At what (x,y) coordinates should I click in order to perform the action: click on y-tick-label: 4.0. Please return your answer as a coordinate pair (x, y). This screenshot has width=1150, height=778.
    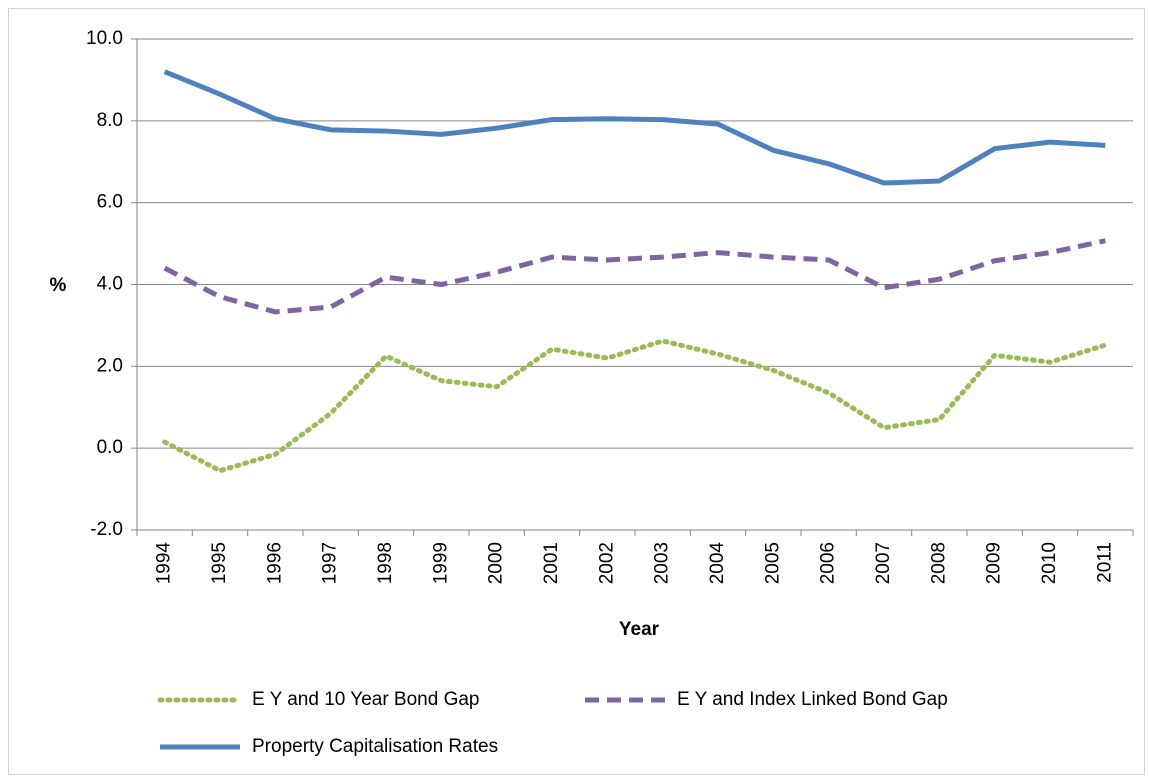
    Looking at the image, I should click on (110, 284).